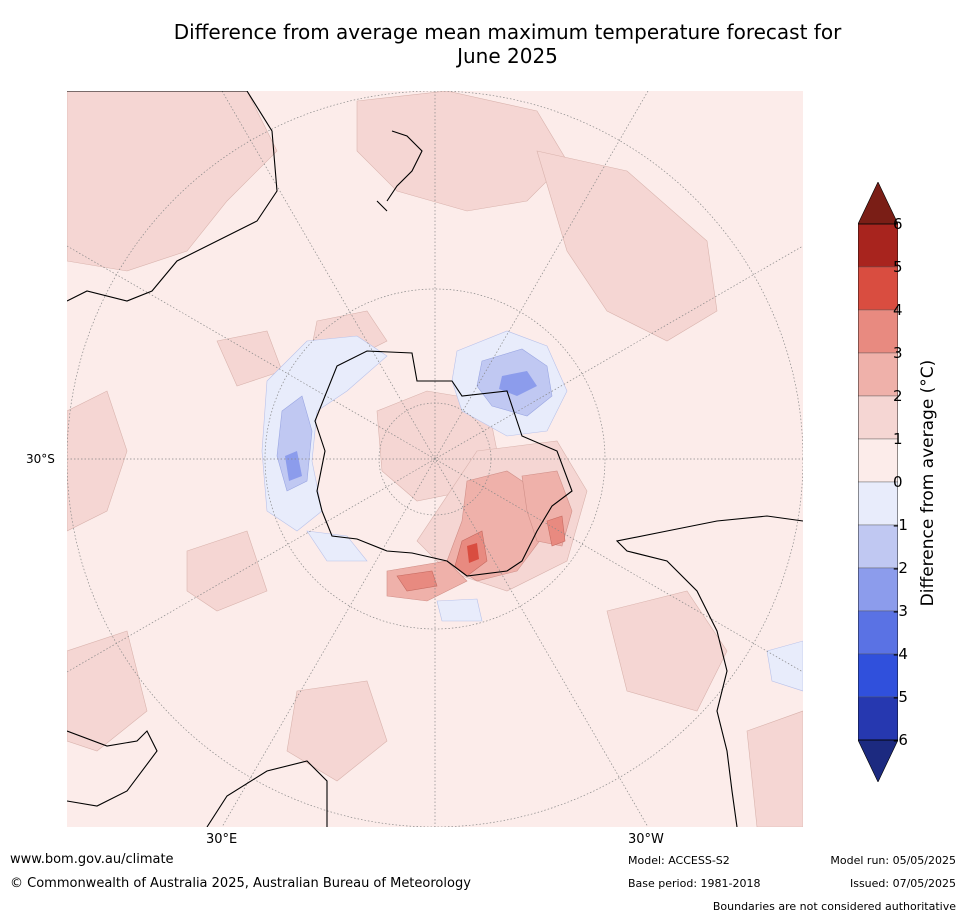 Image resolution: width=965 pixels, height=919 pixels. I want to click on colorbar-tick-label: -4, so click(900, 654).